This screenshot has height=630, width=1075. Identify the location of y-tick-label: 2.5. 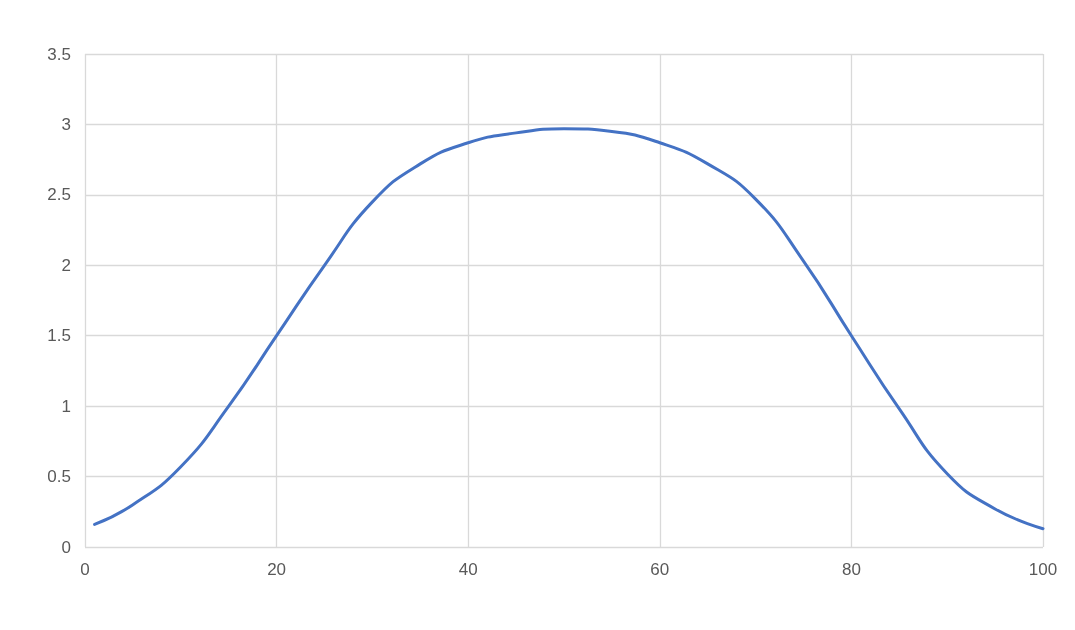
(59, 195).